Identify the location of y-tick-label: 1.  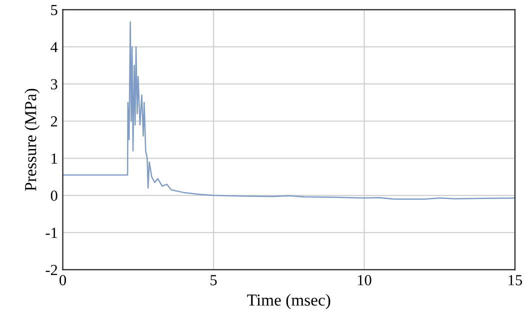
(54, 158).